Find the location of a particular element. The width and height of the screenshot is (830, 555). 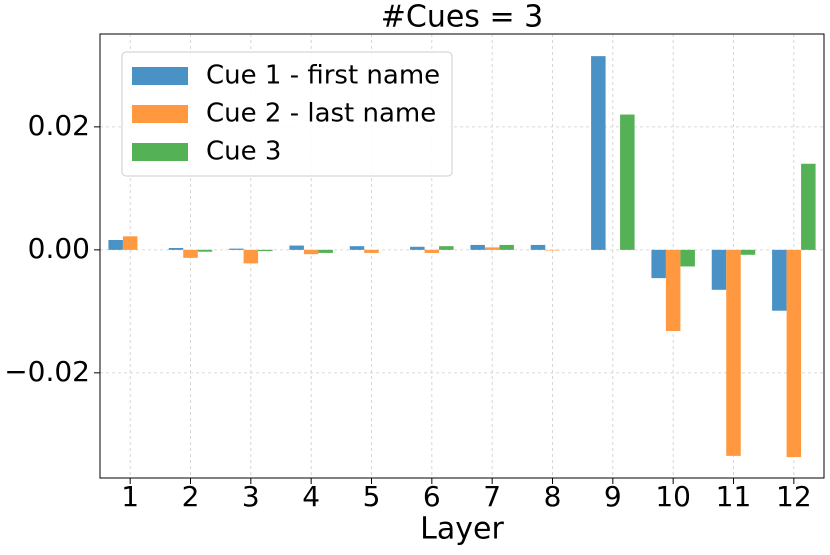

x-tick-label: 5 is located at coordinates (372, 496).